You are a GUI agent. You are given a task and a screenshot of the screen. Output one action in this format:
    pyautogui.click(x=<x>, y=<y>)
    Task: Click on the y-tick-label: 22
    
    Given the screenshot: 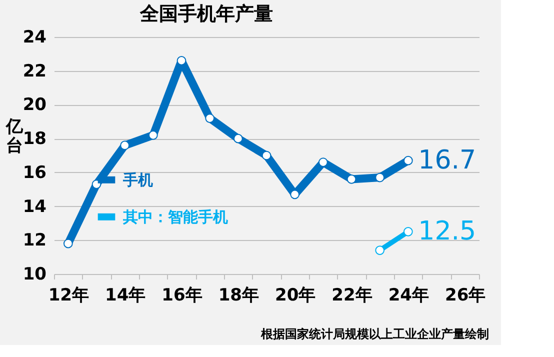 What is the action you would take?
    pyautogui.click(x=34, y=71)
    